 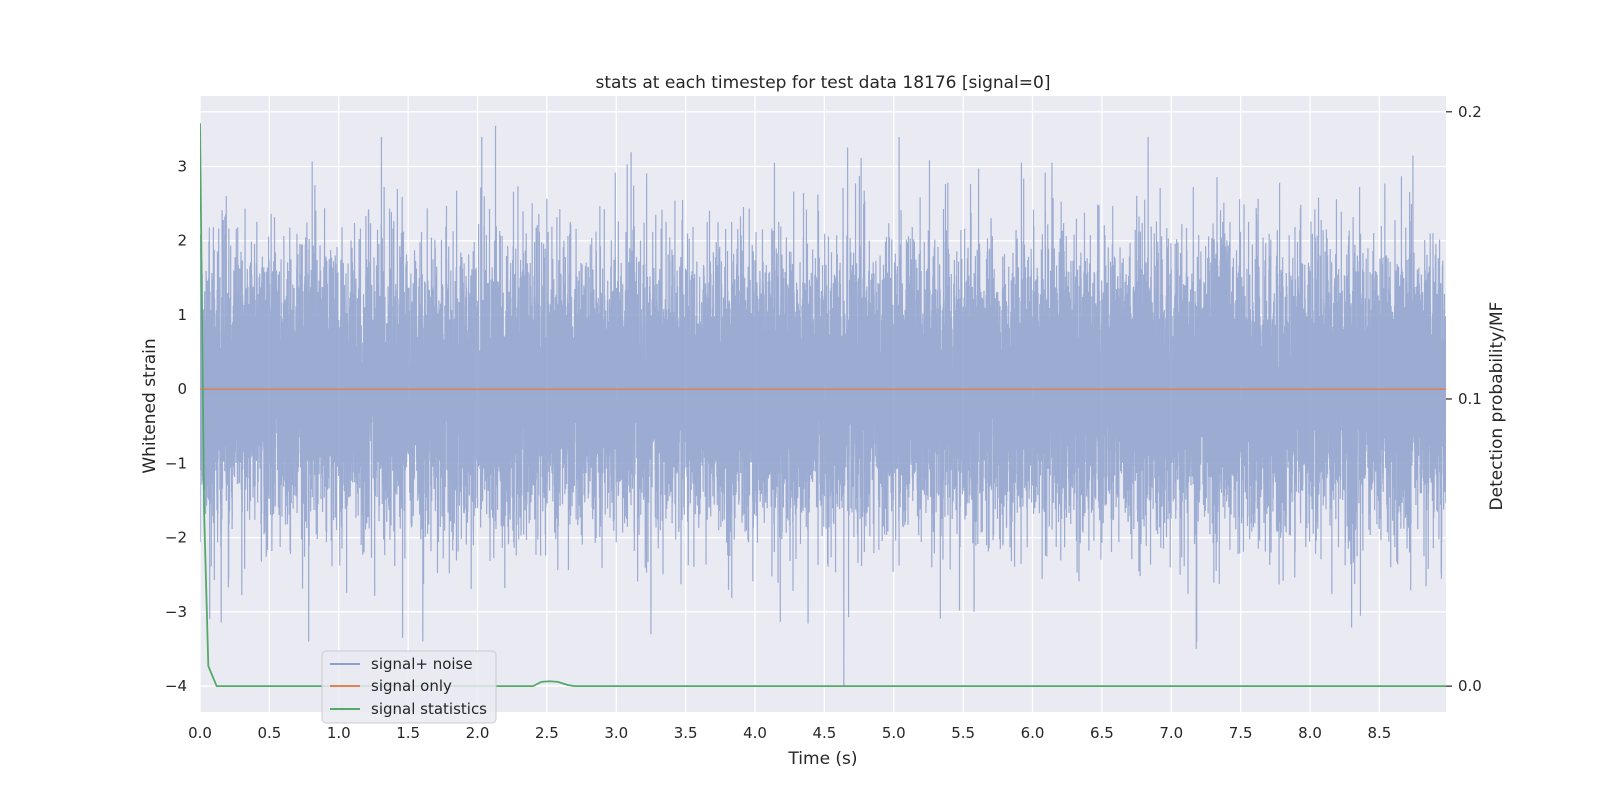 What do you see at coordinates (176, 612) in the screenshot?
I see `y-tick-label: −3` at bounding box center [176, 612].